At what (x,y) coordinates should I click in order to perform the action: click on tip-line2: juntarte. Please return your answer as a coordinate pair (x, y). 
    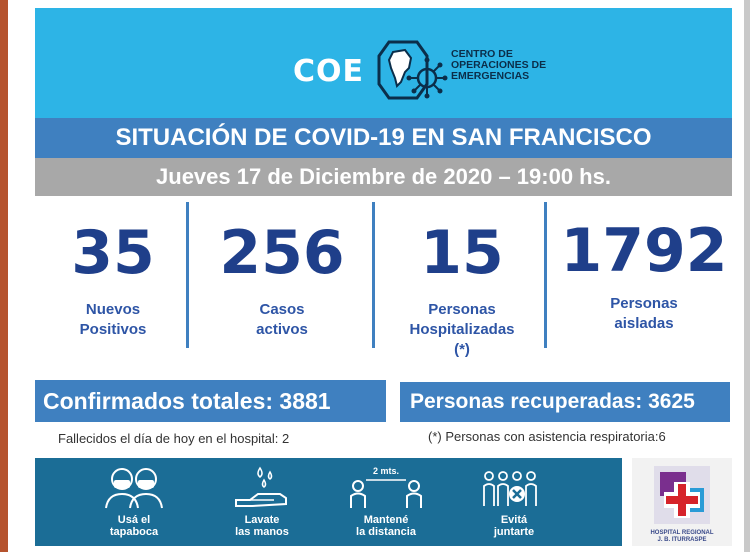
    Looking at the image, I should click on (514, 532).